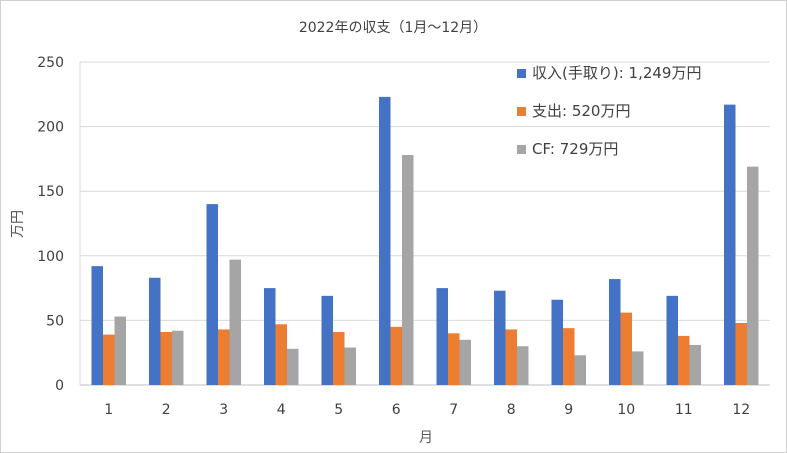  I want to click on y-axis-label: 万円, so click(18, 224).